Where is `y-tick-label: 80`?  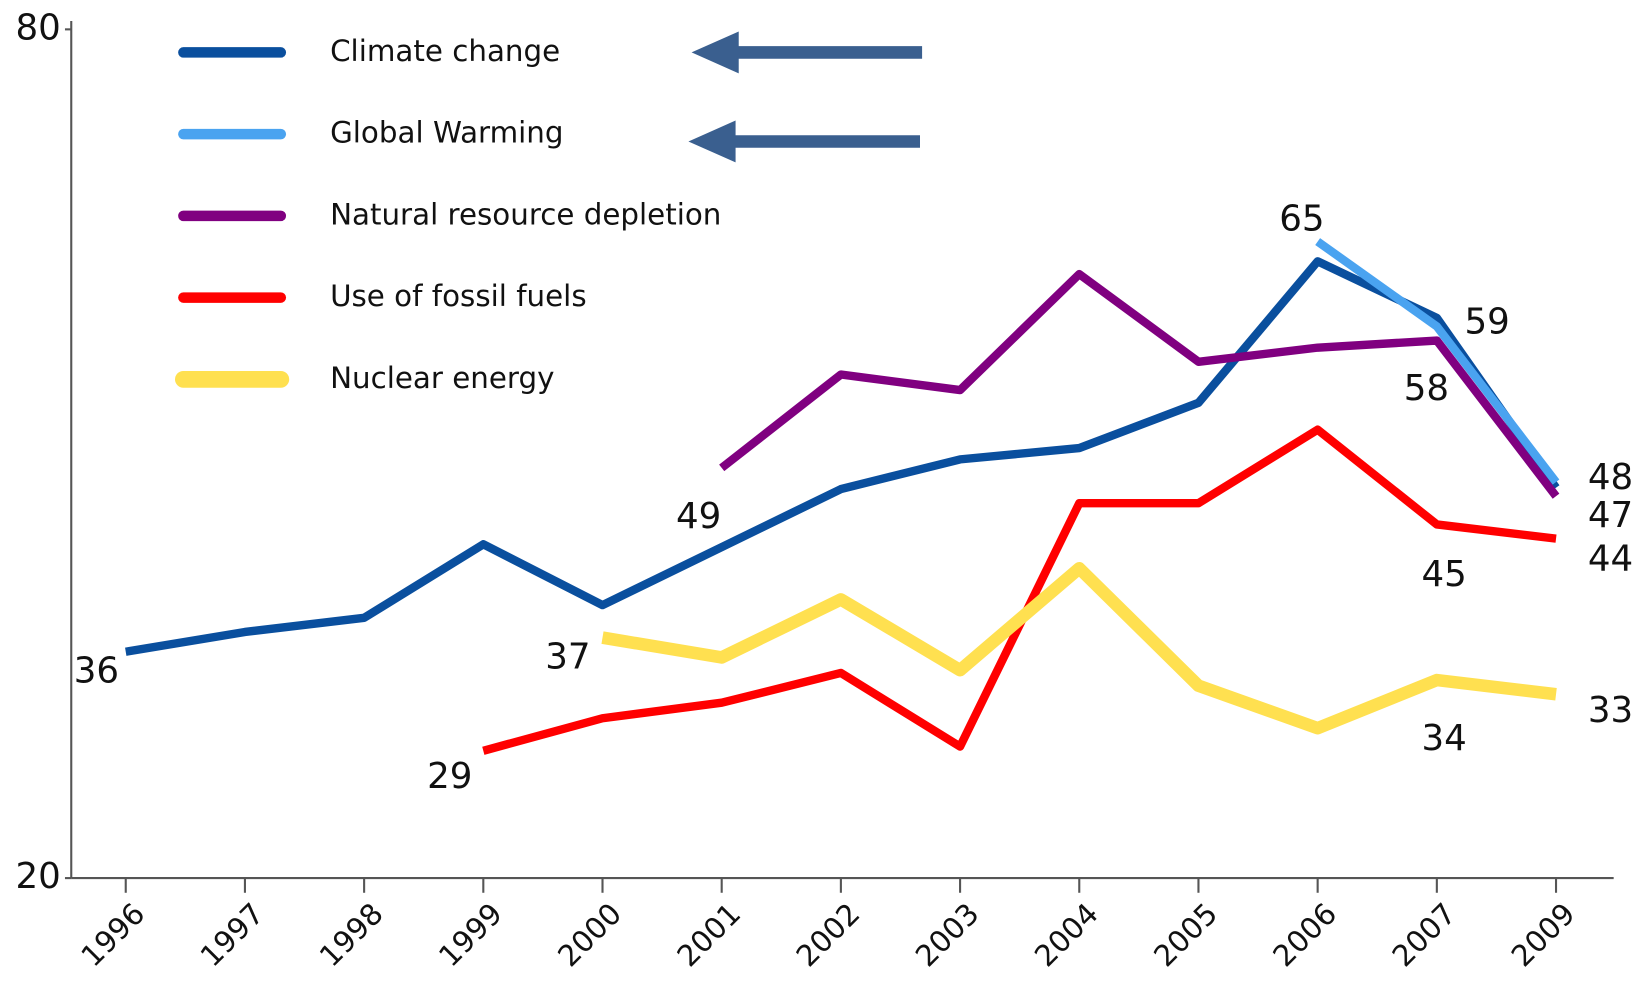 y-tick-label: 80 is located at coordinates (37, 27).